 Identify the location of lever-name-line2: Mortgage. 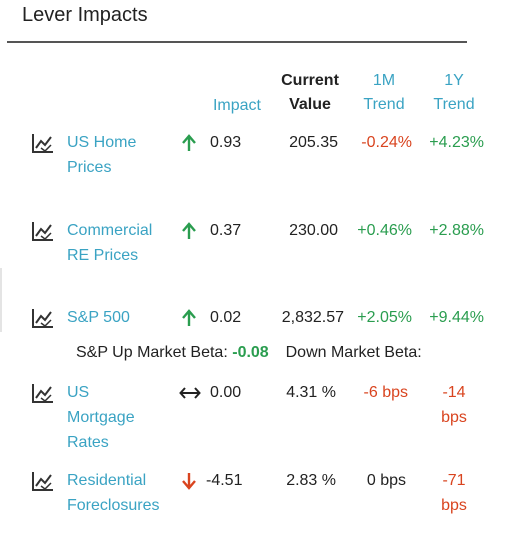
(101, 417).